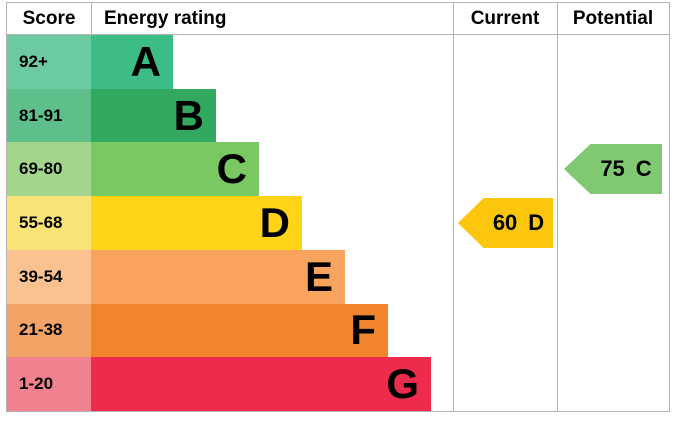  Describe the element at coordinates (505, 18) in the screenshot. I see `current-column-header: Current` at that location.